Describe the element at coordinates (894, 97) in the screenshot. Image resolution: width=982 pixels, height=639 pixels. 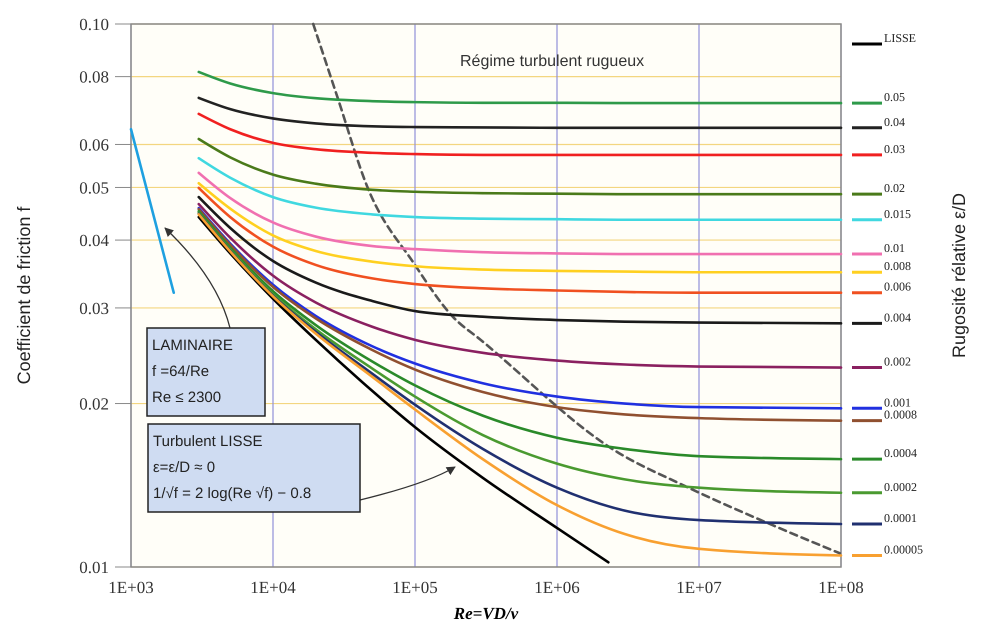
I see `legend-label: 0.05` at that location.